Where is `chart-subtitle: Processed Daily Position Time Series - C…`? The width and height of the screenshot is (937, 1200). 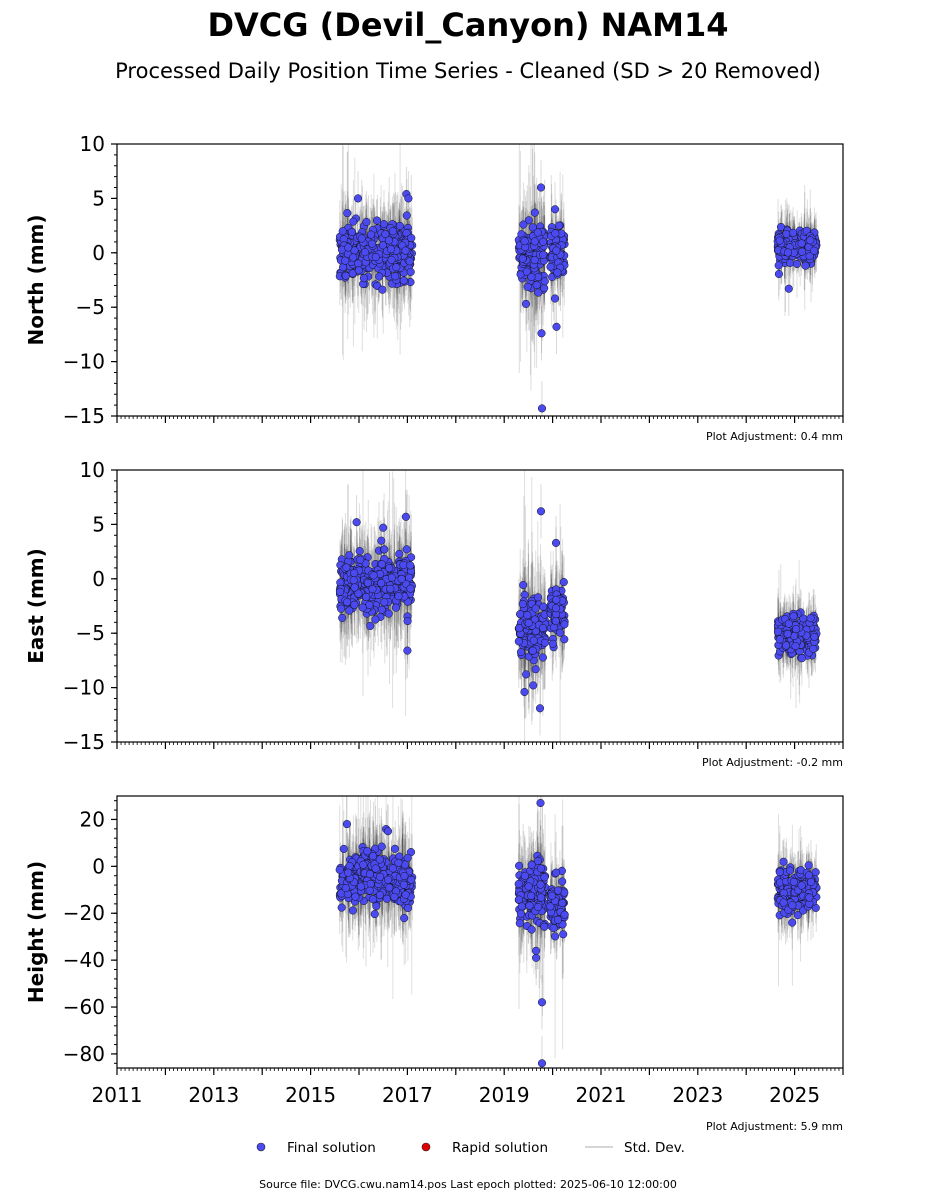 chart-subtitle: Processed Daily Position Time Series - C… is located at coordinates (468, 71).